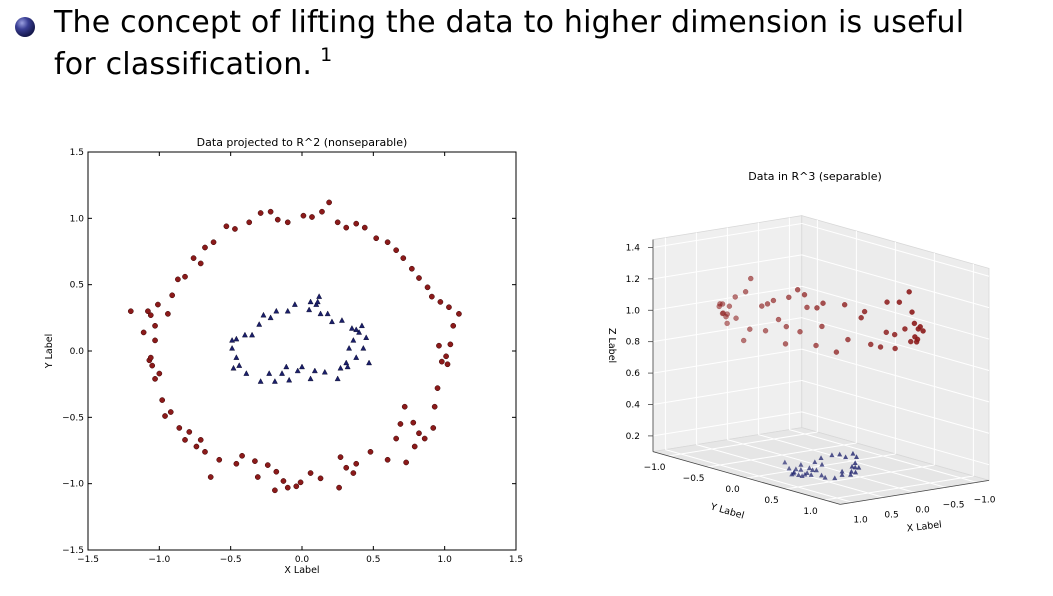 The width and height of the screenshot is (1053, 596). I want to click on y-tick-label: −1.5, so click(73, 551).